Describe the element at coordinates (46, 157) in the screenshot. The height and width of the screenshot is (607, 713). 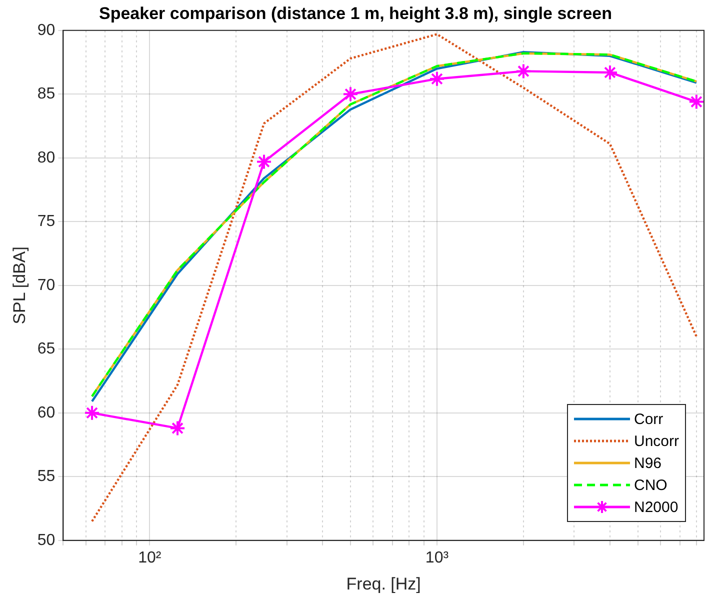
I see `y-tick-label: 80` at that location.